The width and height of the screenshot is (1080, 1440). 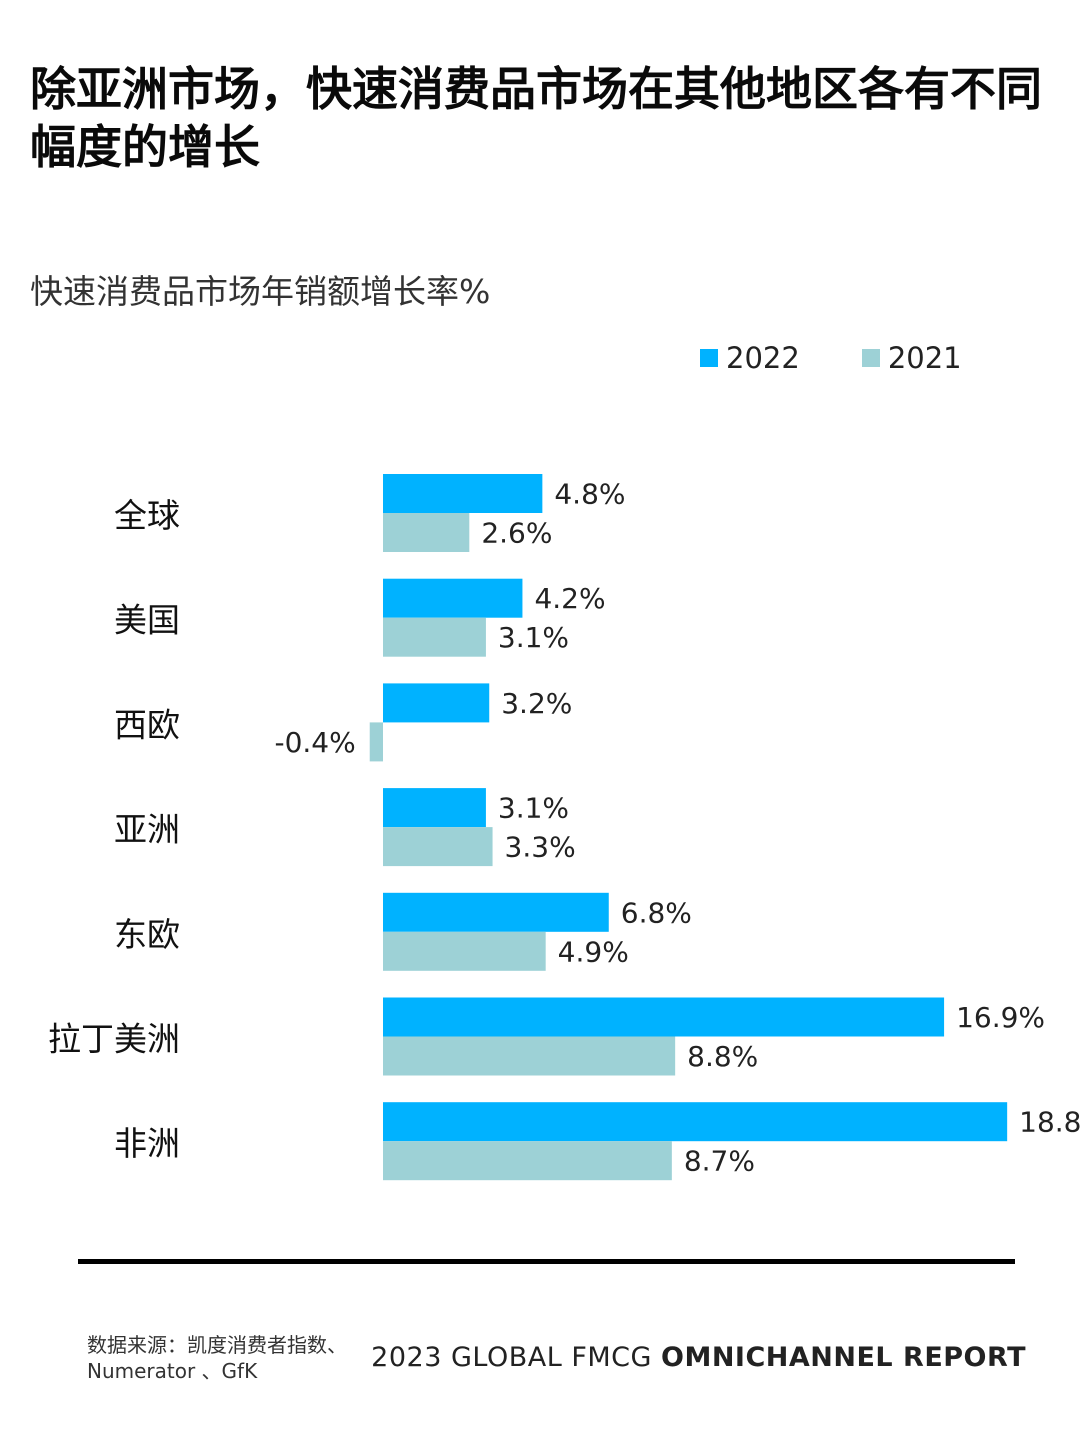 I want to click on data-label-2022: 16.9%, so click(x=1000, y=1017).